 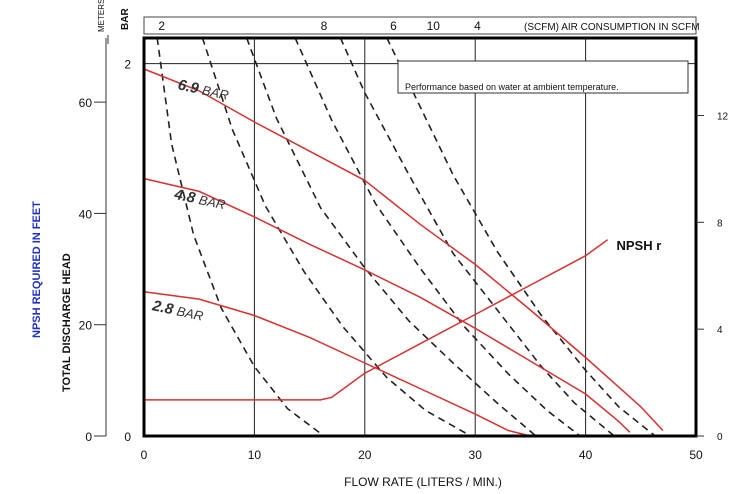 What do you see at coordinates (630, 27) in the screenshot?
I see `top-axis-label-desc: AIR CONSUMPTION IN SCFM` at bounding box center [630, 27].